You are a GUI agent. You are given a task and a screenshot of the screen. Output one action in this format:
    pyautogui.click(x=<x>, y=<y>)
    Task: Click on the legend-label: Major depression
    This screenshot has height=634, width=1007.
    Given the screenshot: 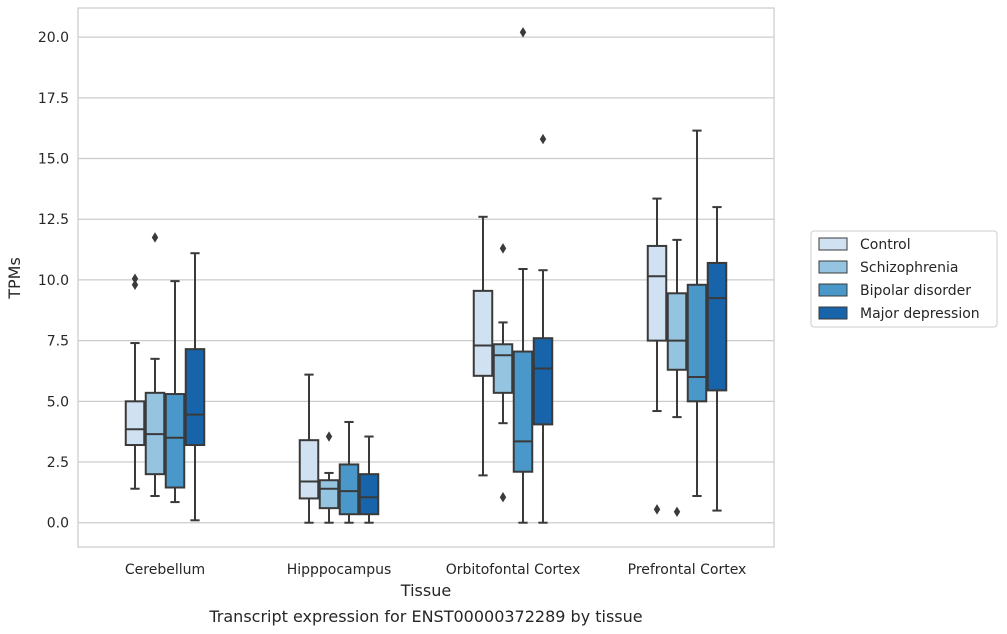 What is the action you would take?
    pyautogui.click(x=920, y=314)
    